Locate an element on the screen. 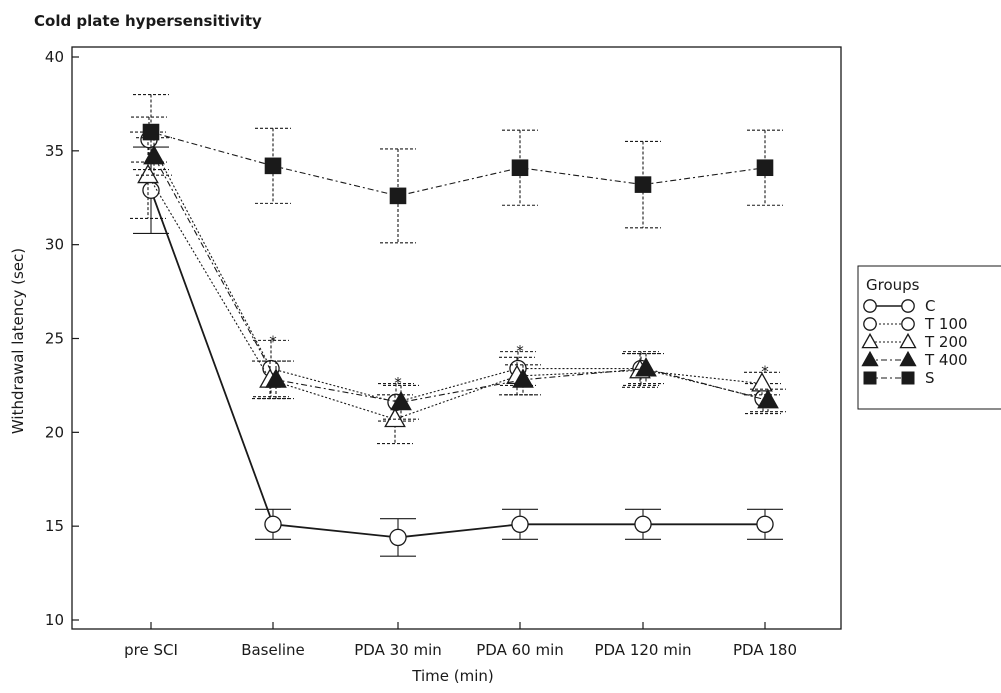  y-tick-label: 20 is located at coordinates (54, 432).